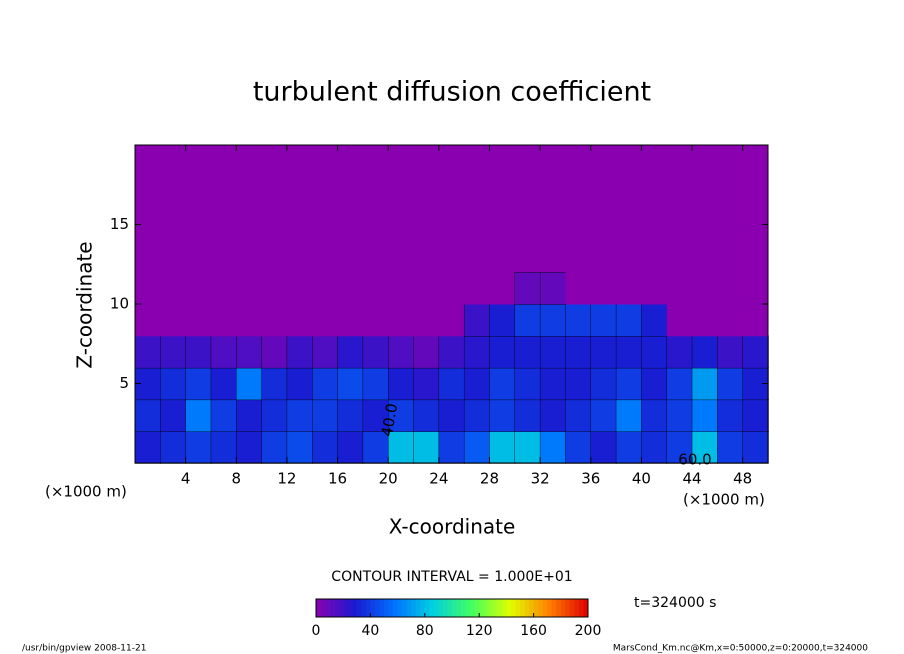 This screenshot has height=654, width=904. What do you see at coordinates (390, 420) in the screenshot?
I see `contour-label: 40.0` at bounding box center [390, 420].